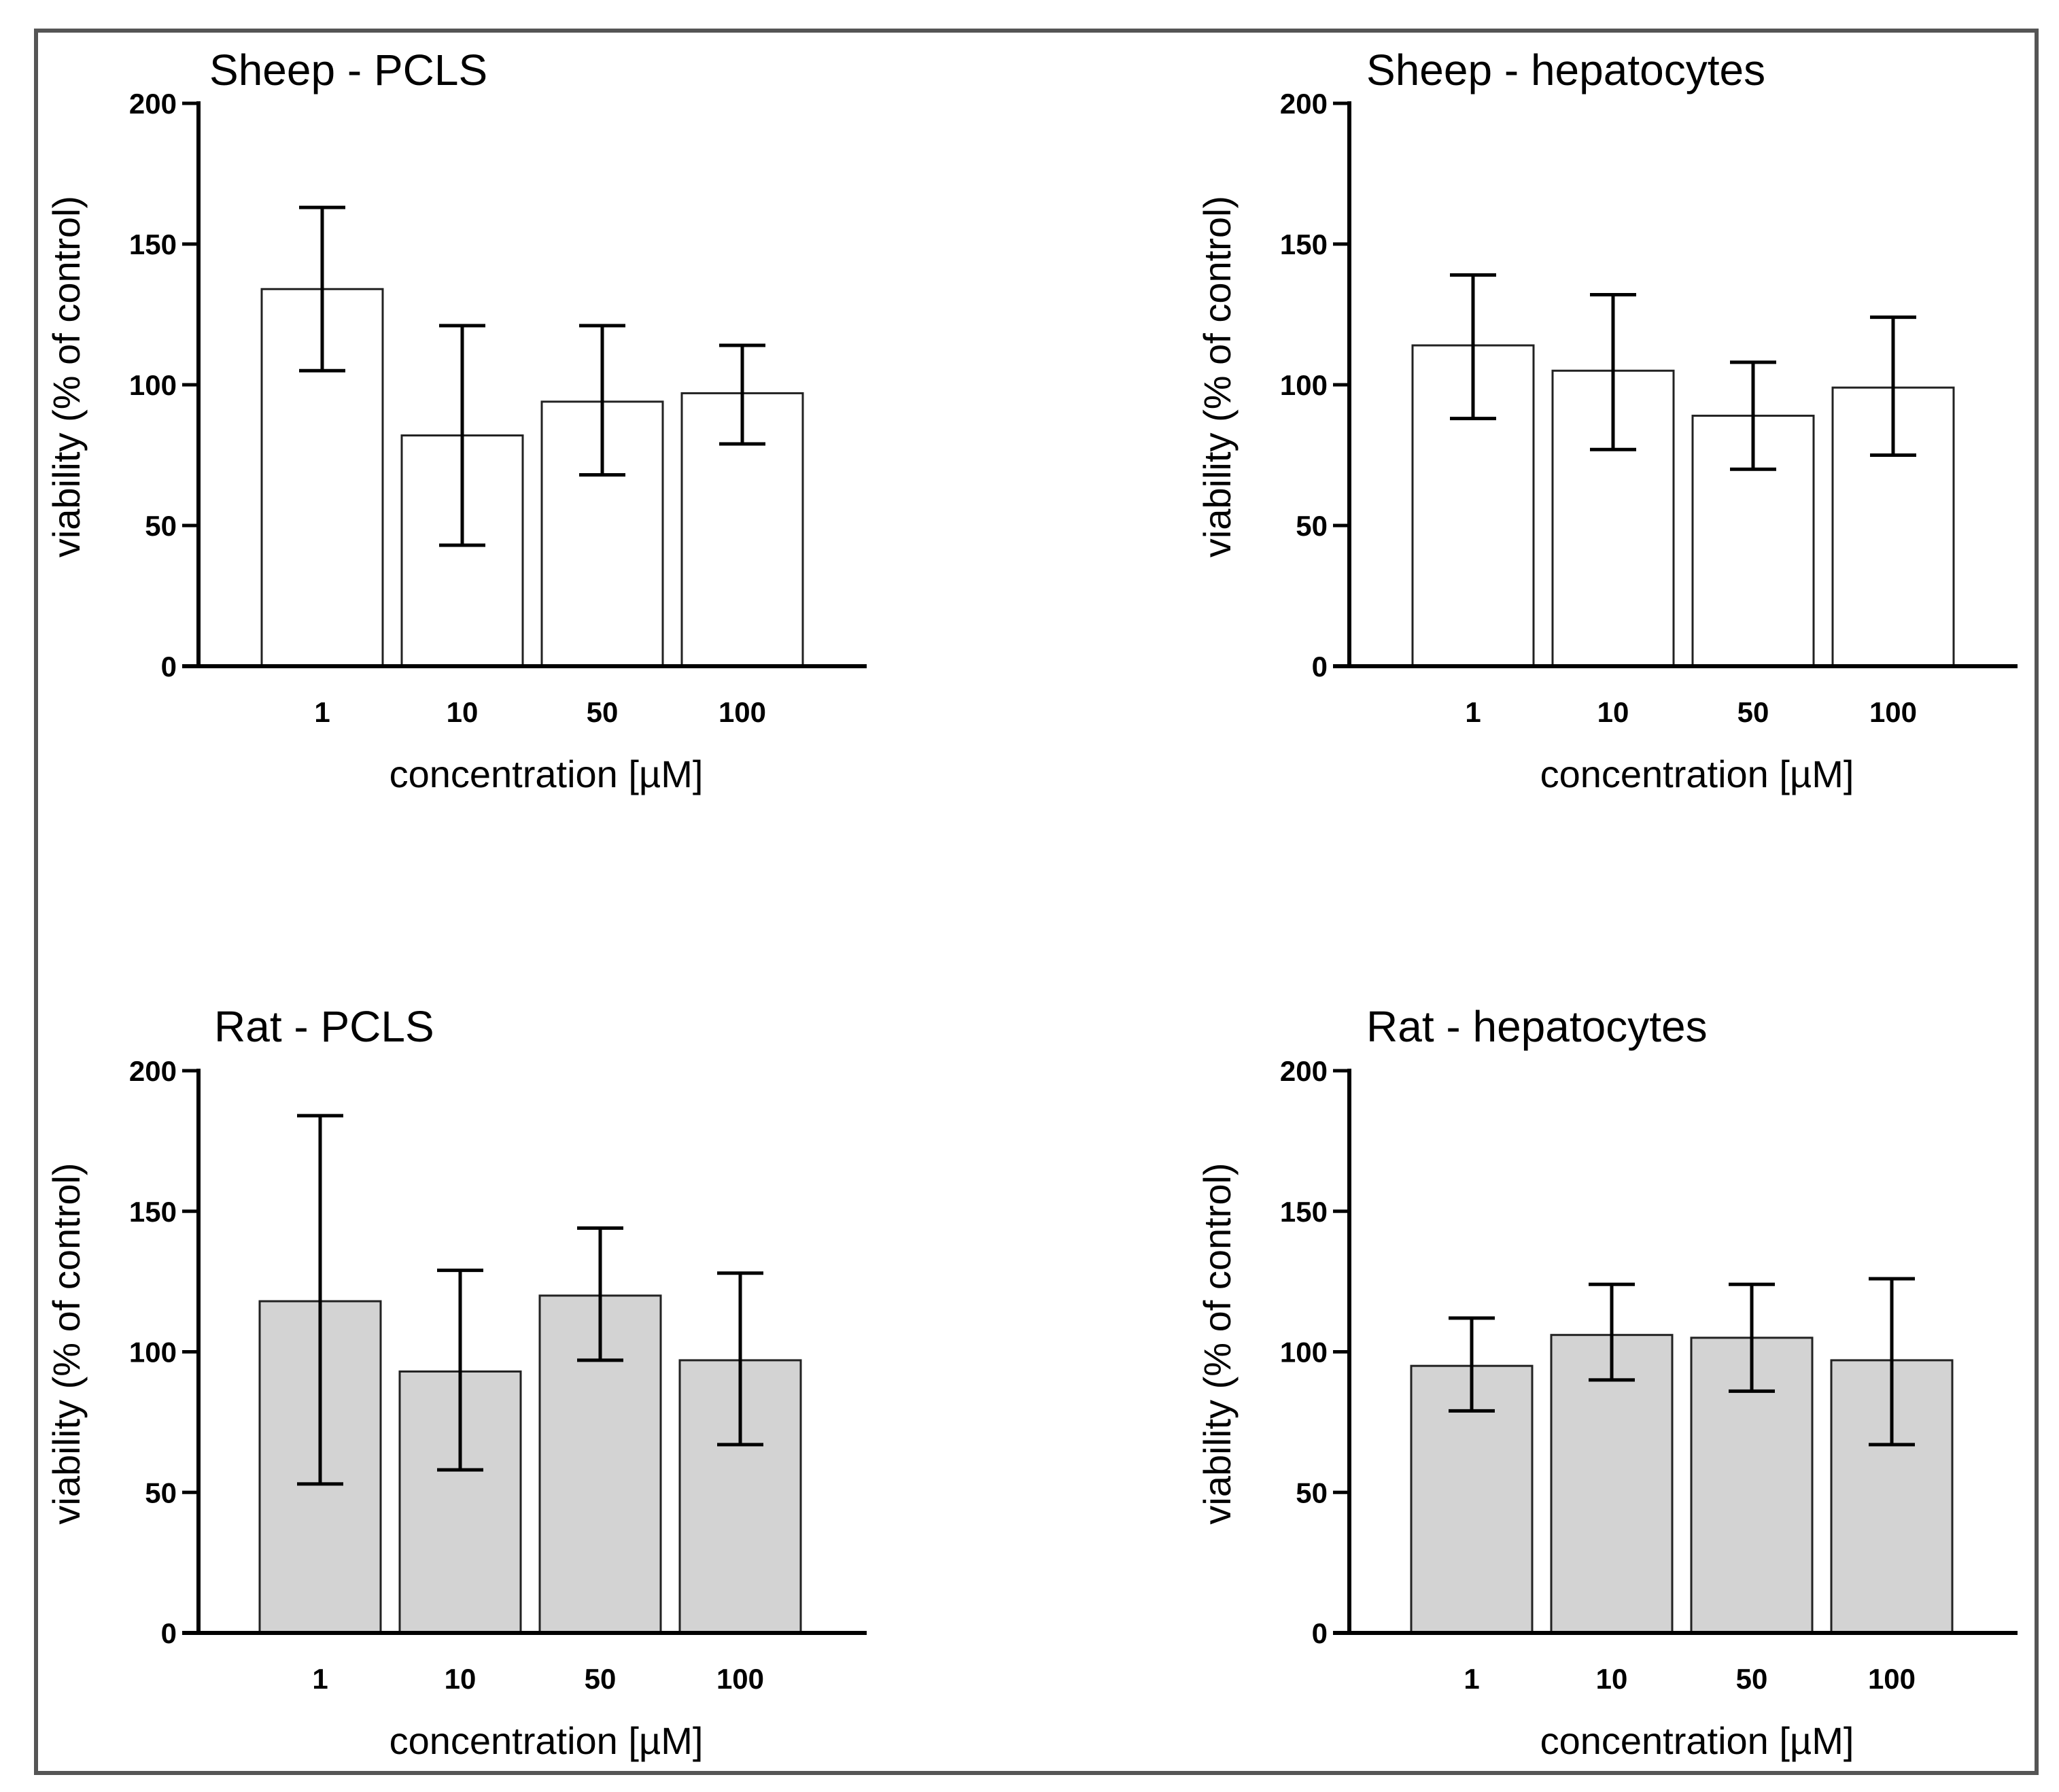 The image size is (2059, 1792). Describe the element at coordinates (1612, 1484) in the screenshot. I see `bar` at that location.